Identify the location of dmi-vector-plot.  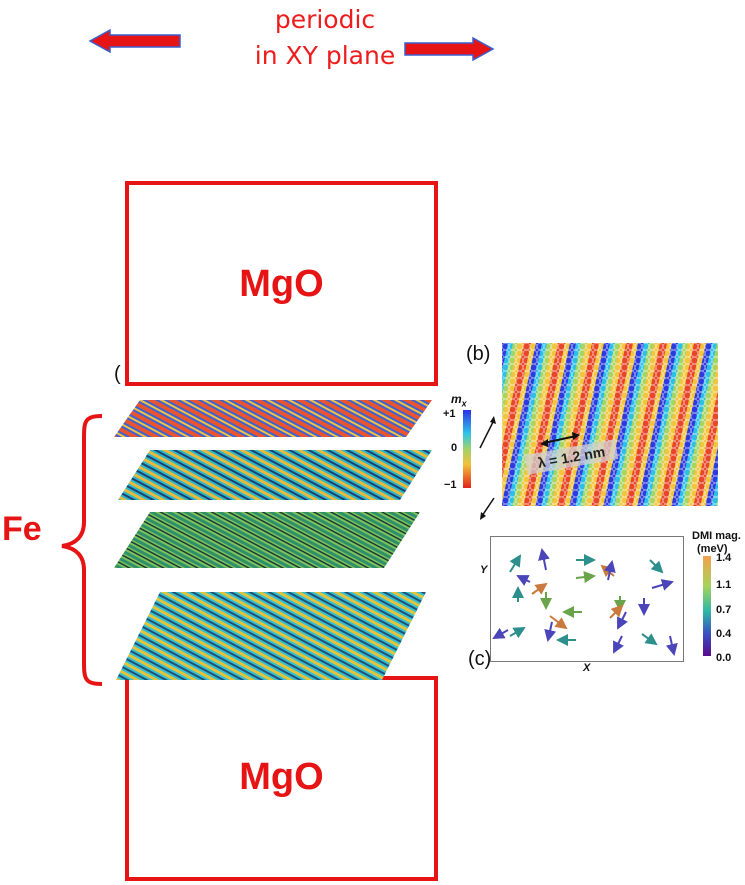
(587, 599).